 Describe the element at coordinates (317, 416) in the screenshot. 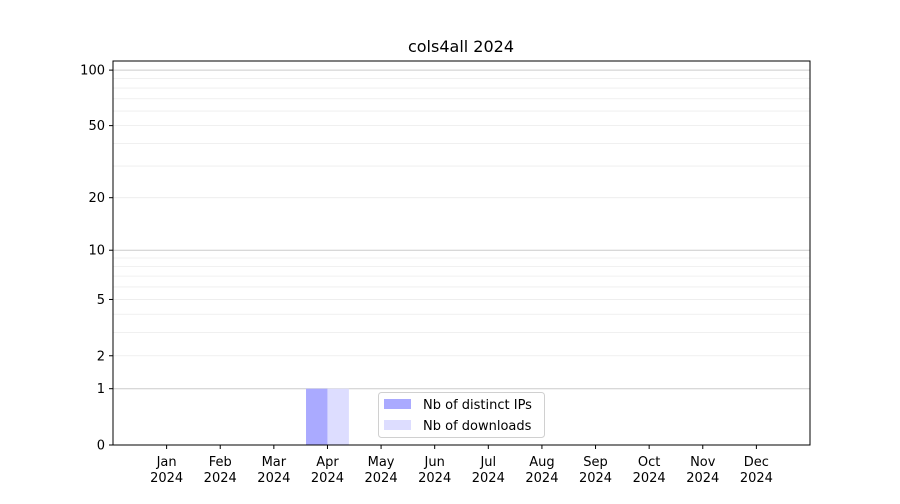

I see `bar-distinct-ips` at that location.